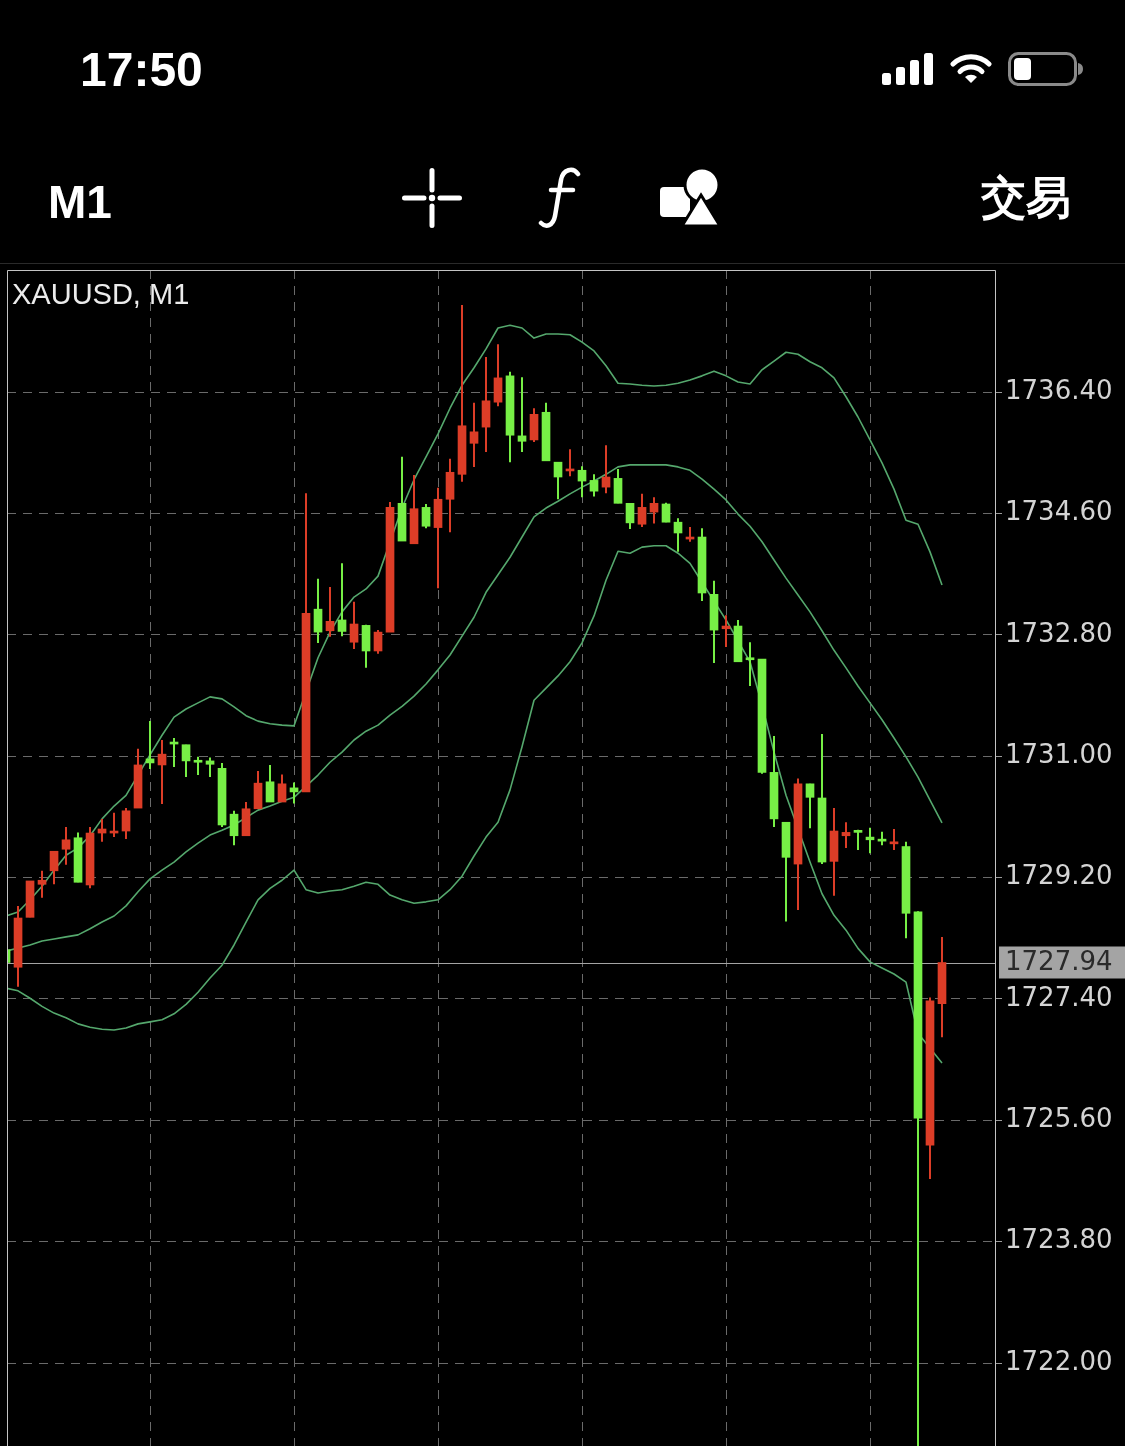 The image size is (1125, 1446). What do you see at coordinates (1059, 875) in the screenshot?
I see `y-tick-label: 1729.20` at bounding box center [1059, 875].